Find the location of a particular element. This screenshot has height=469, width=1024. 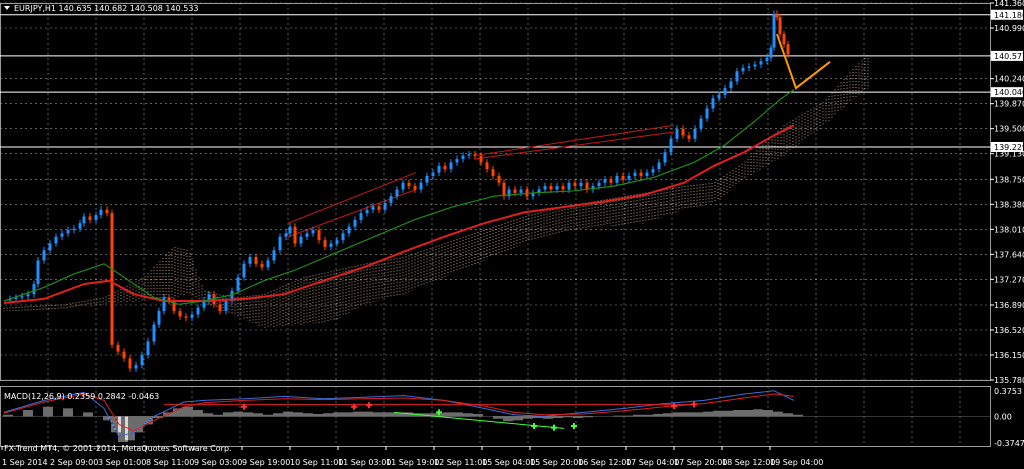

price-axis-label: 136.150 is located at coordinates (1009, 355).